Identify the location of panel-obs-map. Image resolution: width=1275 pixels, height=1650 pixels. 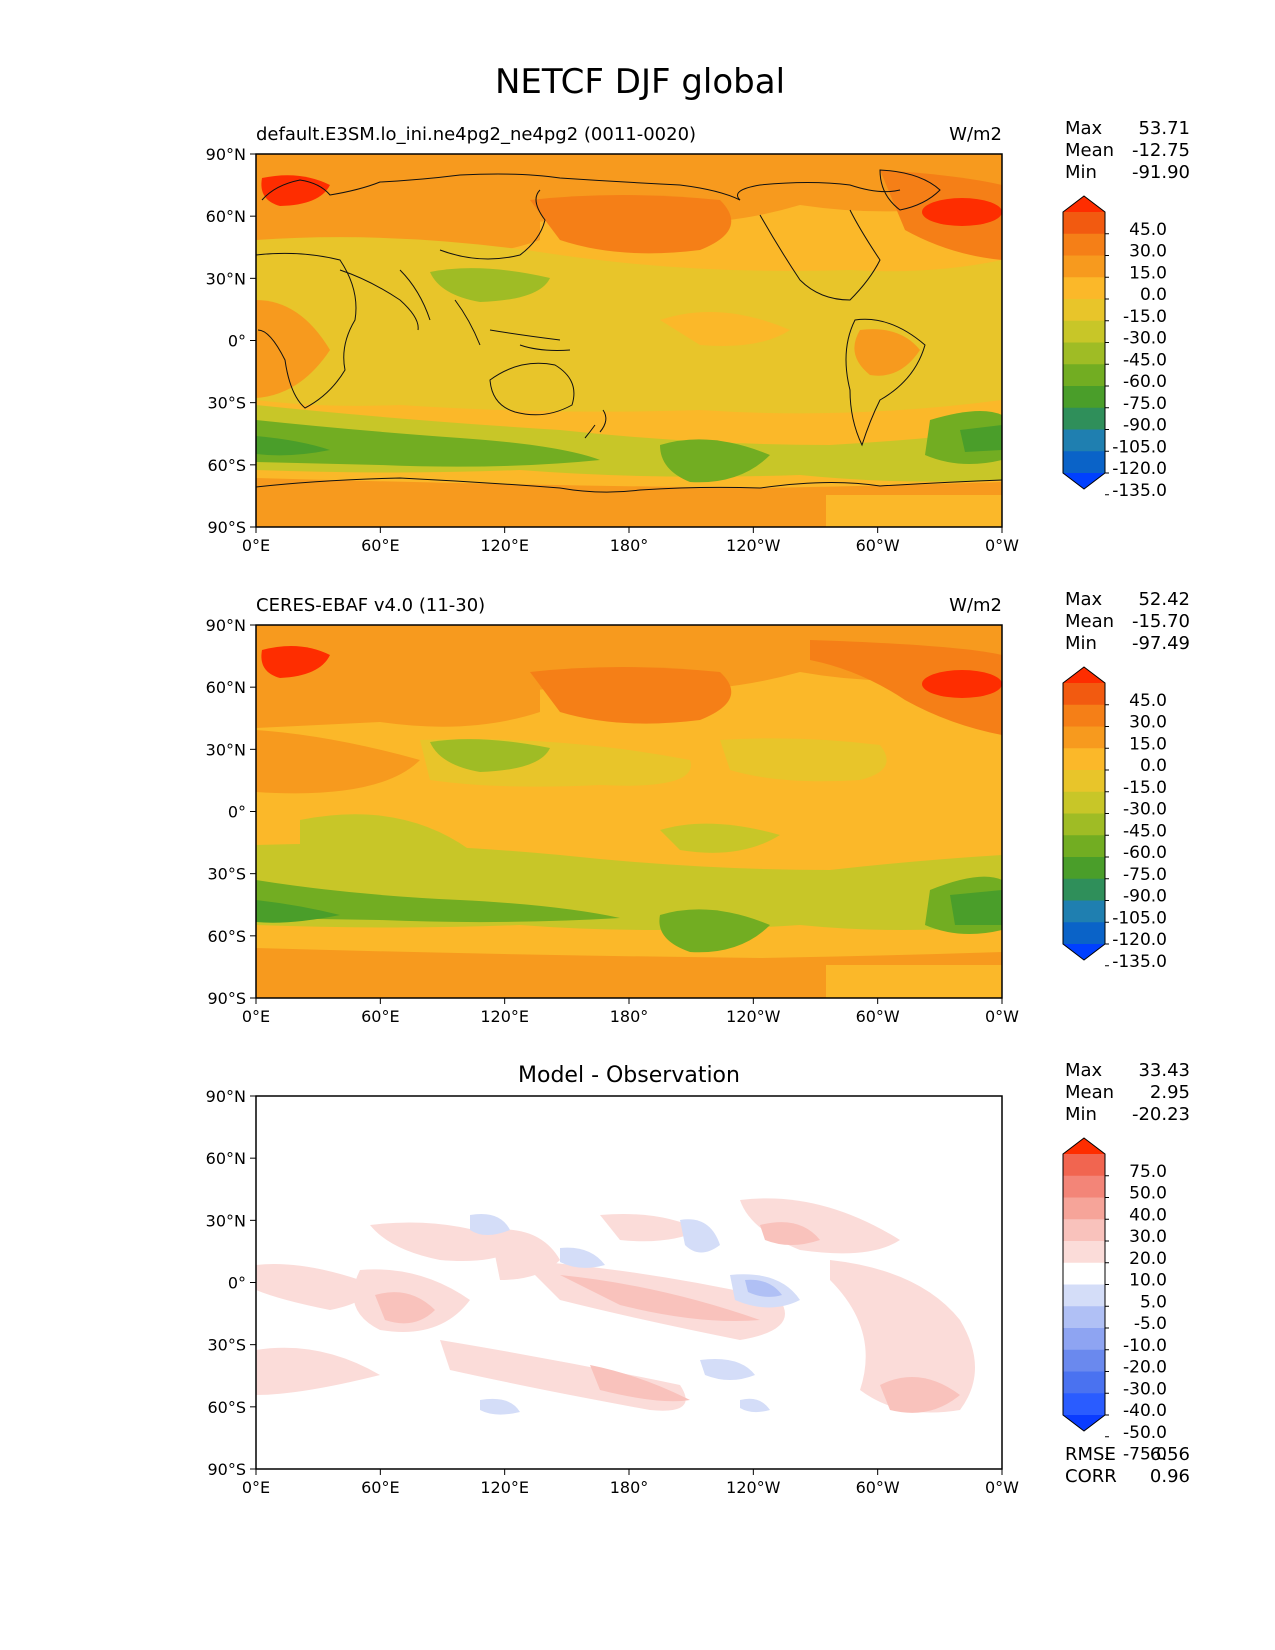
(629, 811).